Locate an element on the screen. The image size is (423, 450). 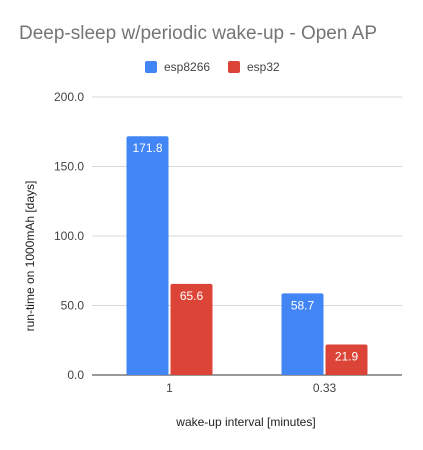
chart-title: Deep-sleep w/periodic wake-up - Open AP is located at coordinates (198, 33).